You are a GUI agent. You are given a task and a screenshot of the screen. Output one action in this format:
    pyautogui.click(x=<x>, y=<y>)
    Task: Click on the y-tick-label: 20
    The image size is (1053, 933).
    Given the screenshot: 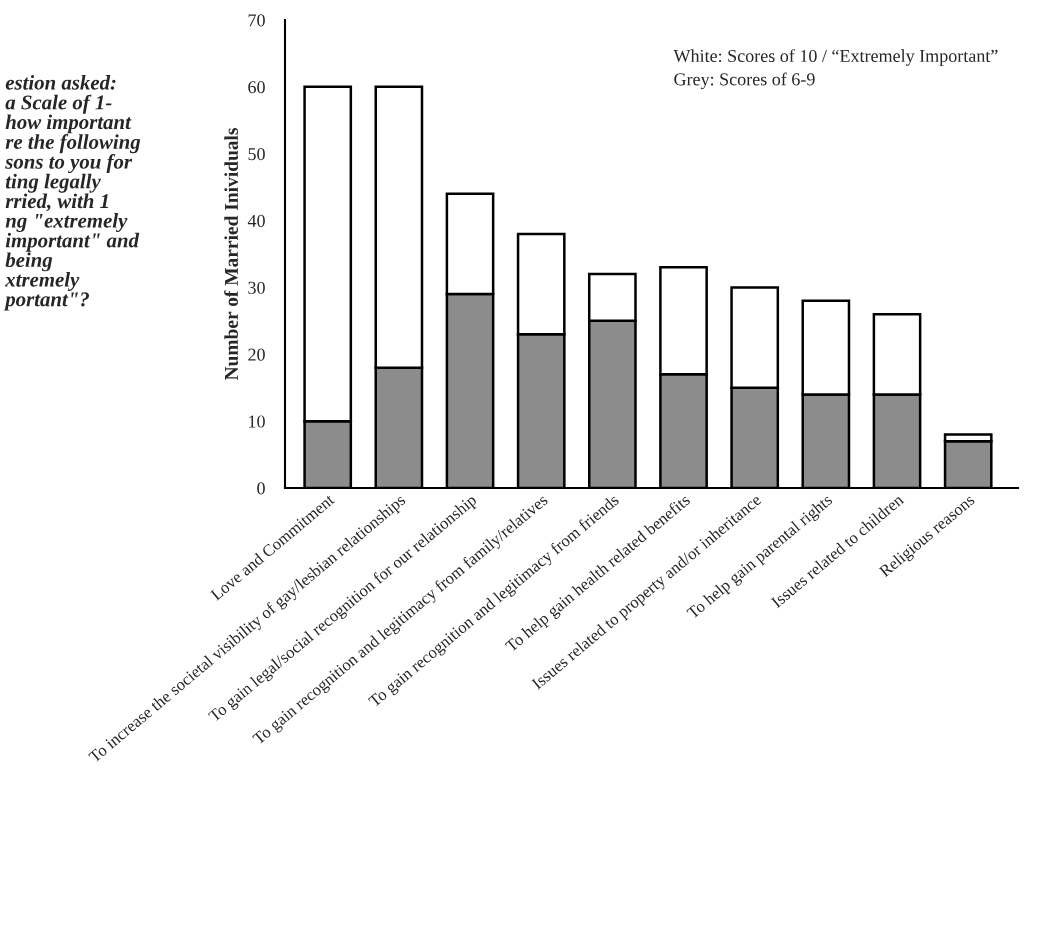 What is the action you would take?
    pyautogui.click(x=256, y=354)
    